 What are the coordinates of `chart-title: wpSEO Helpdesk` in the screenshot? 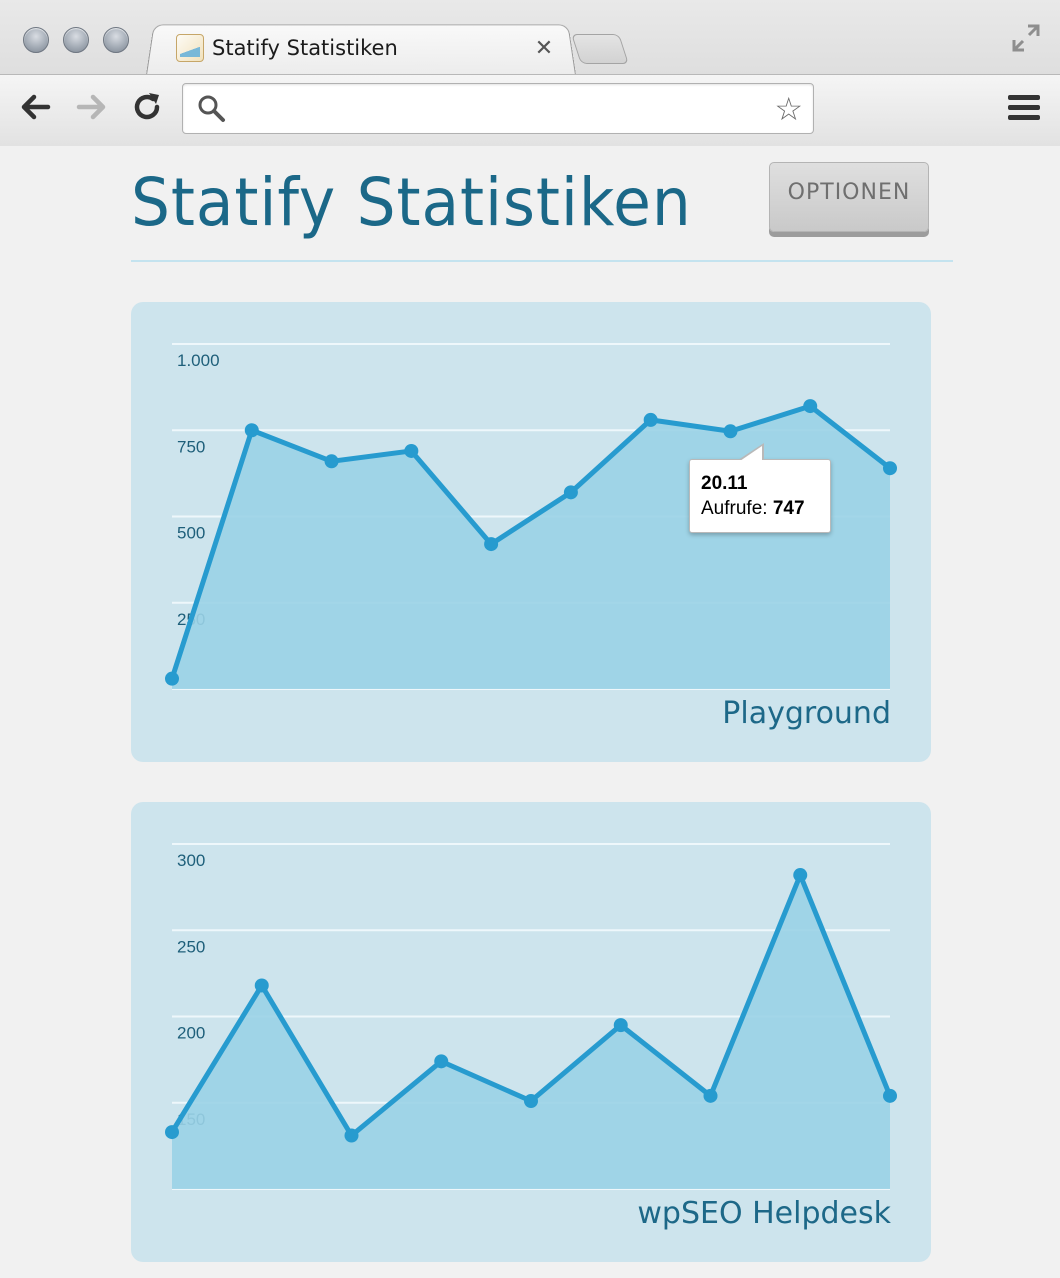 It's located at (764, 1213).